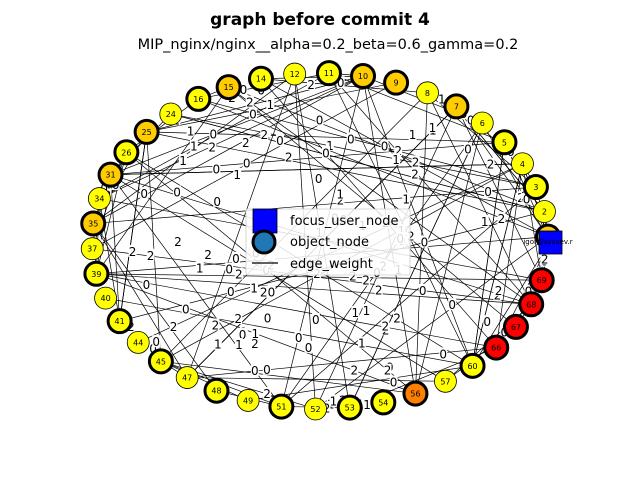 The image size is (640, 480). What do you see at coordinates (187, 378) in the screenshot?
I see `object-node-label: 47` at bounding box center [187, 378].